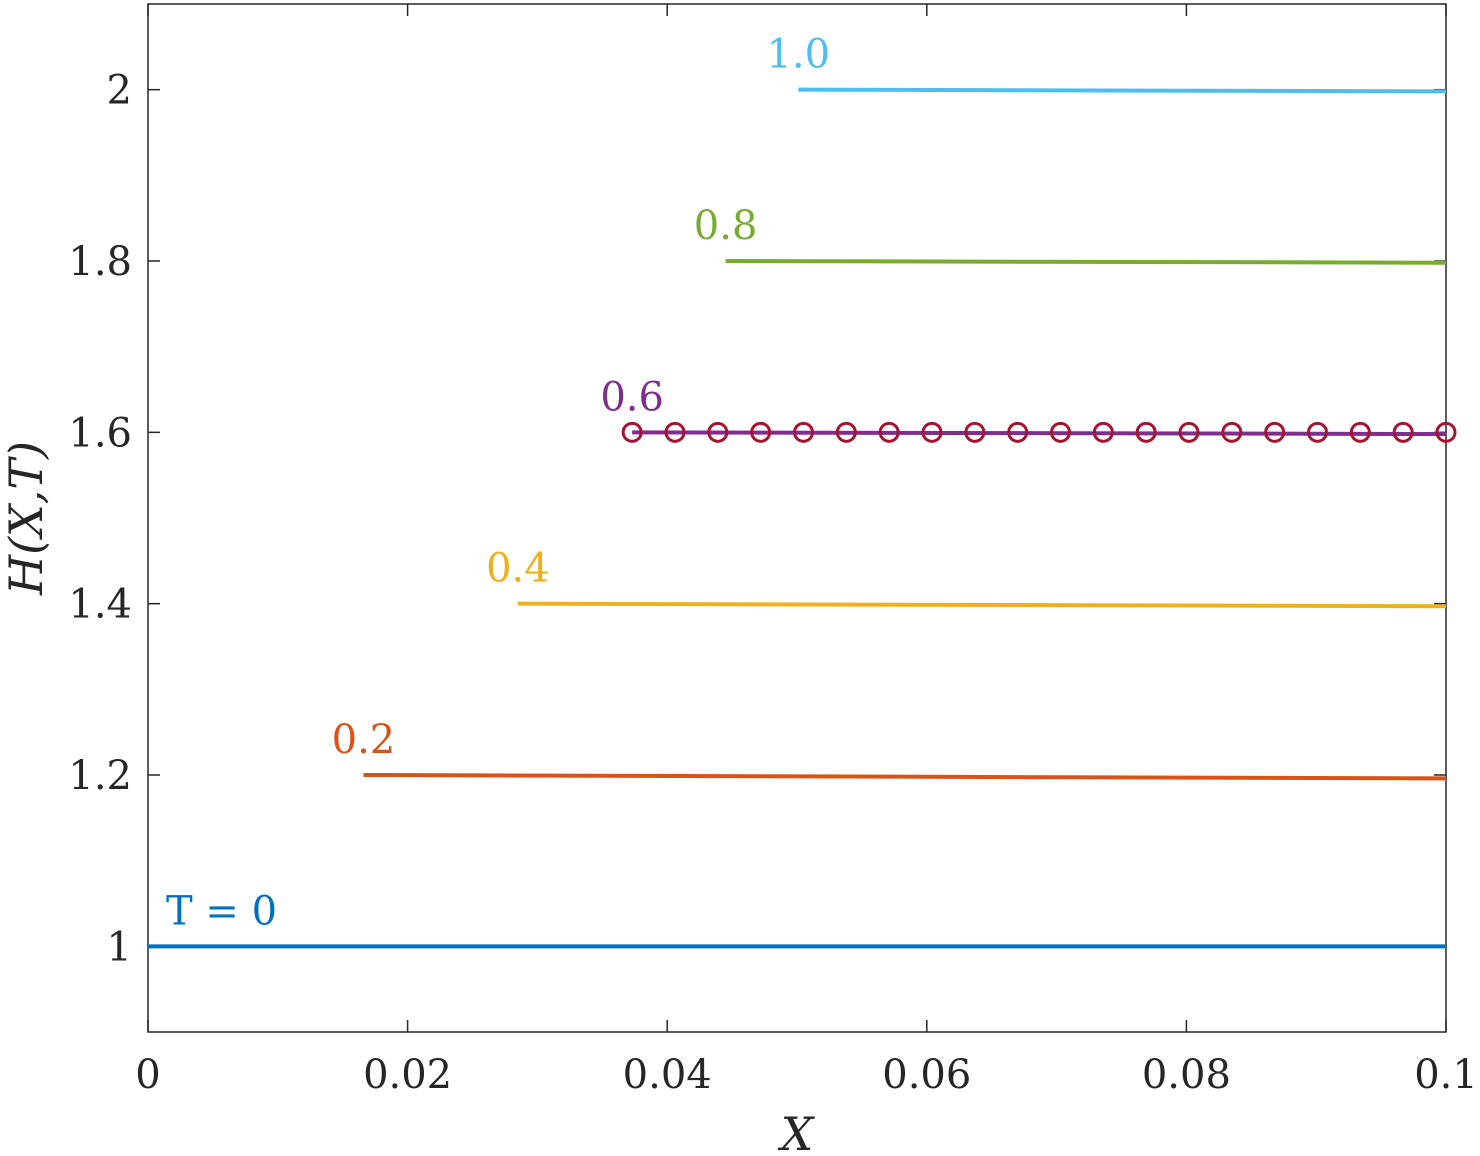 The image size is (1480, 1156). I want to click on x-tick-label: 0.04, so click(667, 1075).